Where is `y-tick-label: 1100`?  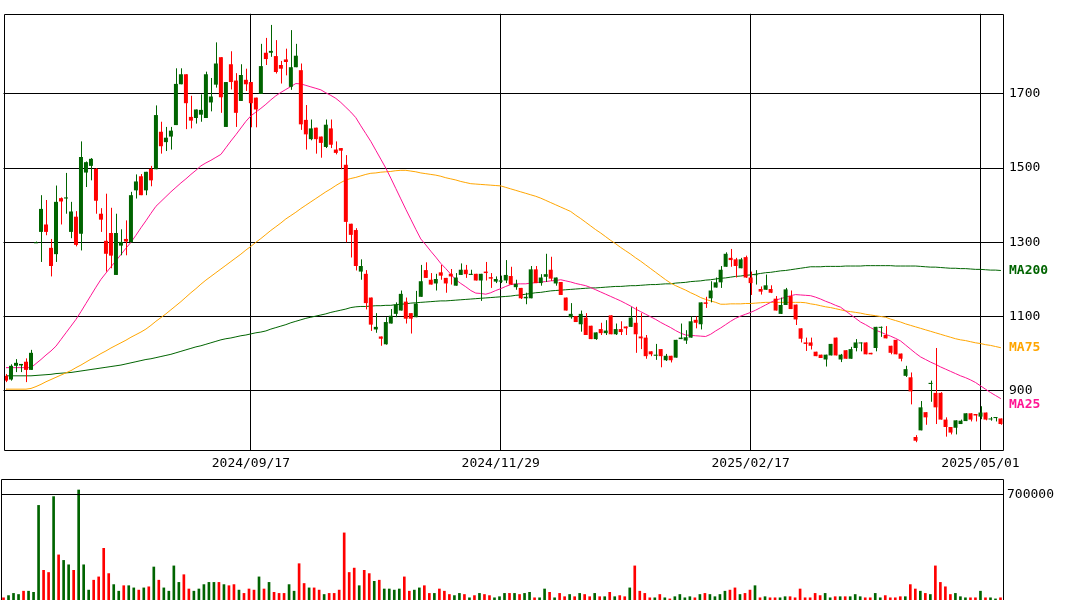 y-tick-label: 1100 is located at coordinates (1025, 315).